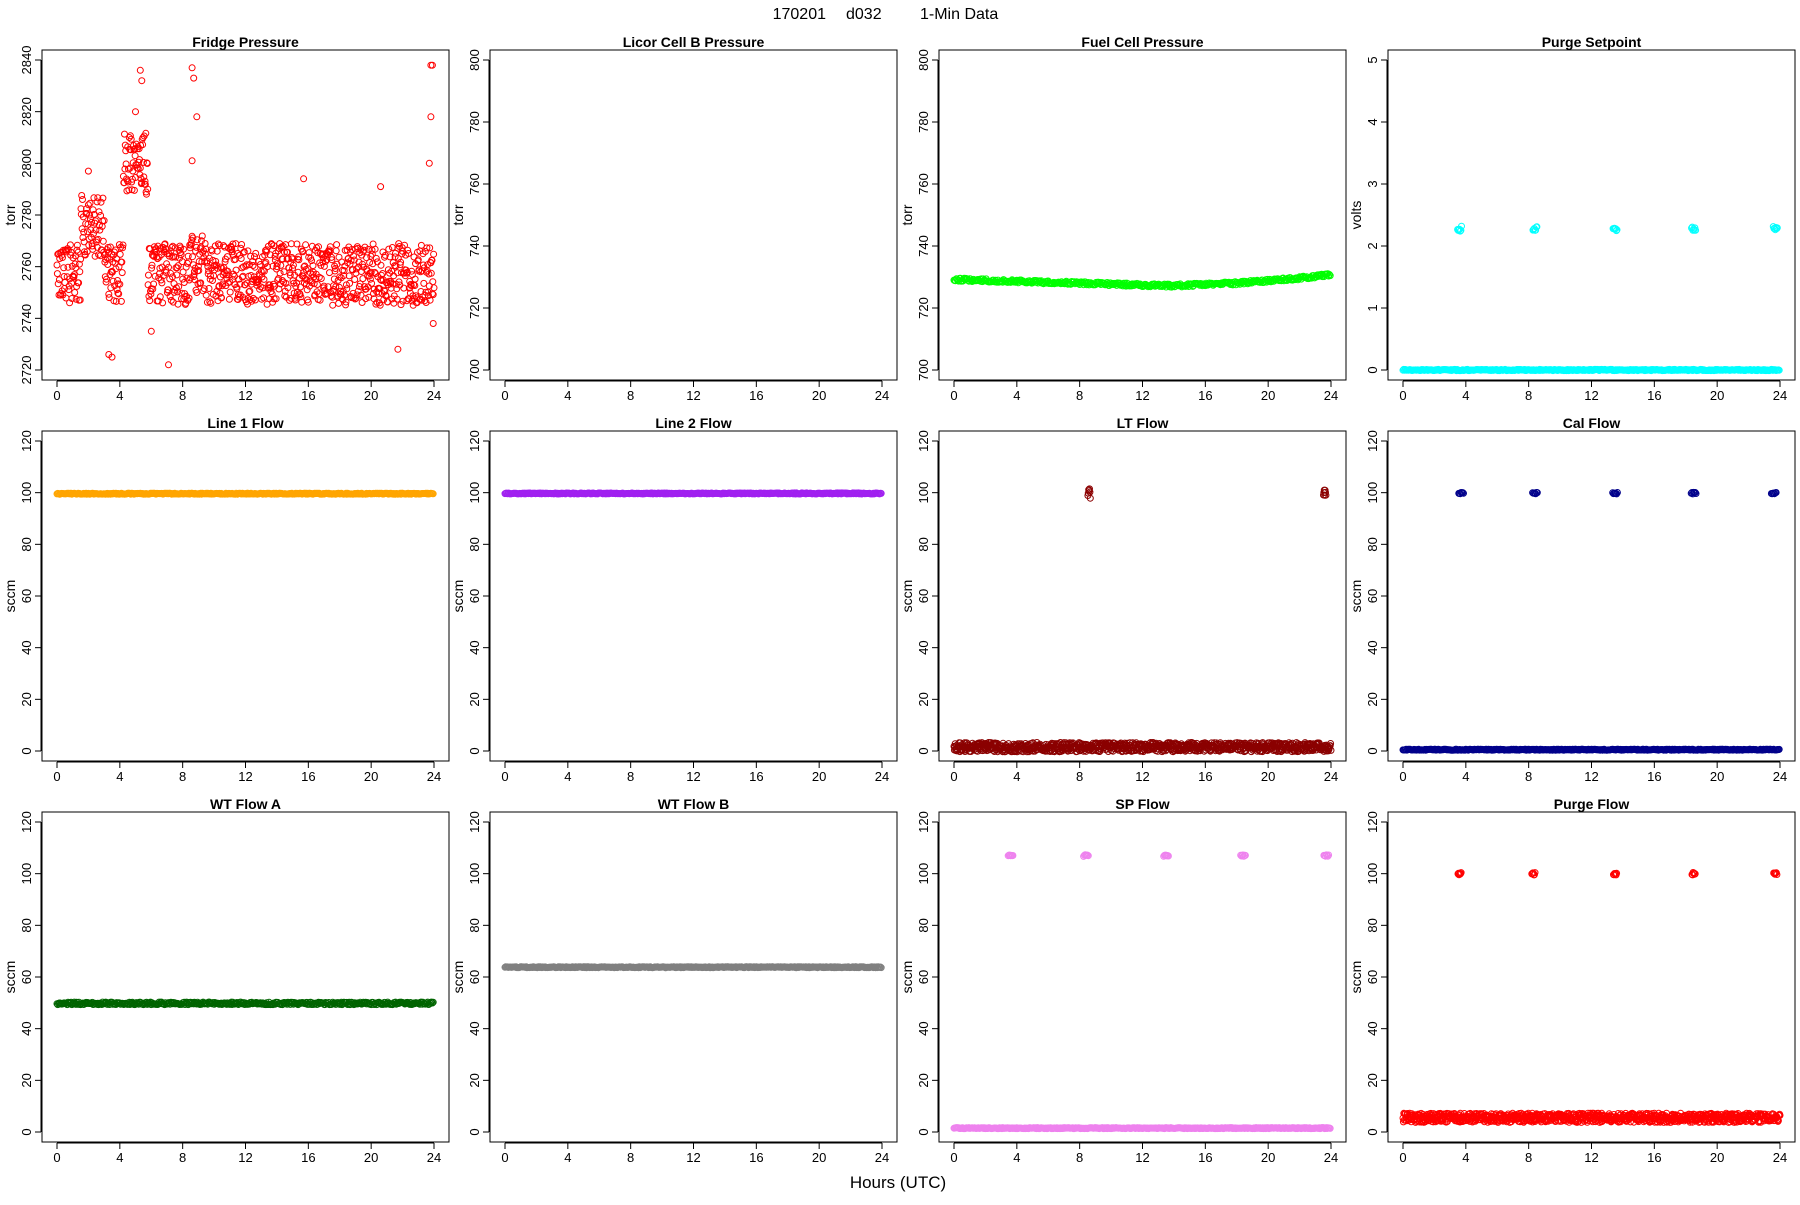 The width and height of the screenshot is (1800, 1205). I want to click on header-date: 170201, so click(799, 14).